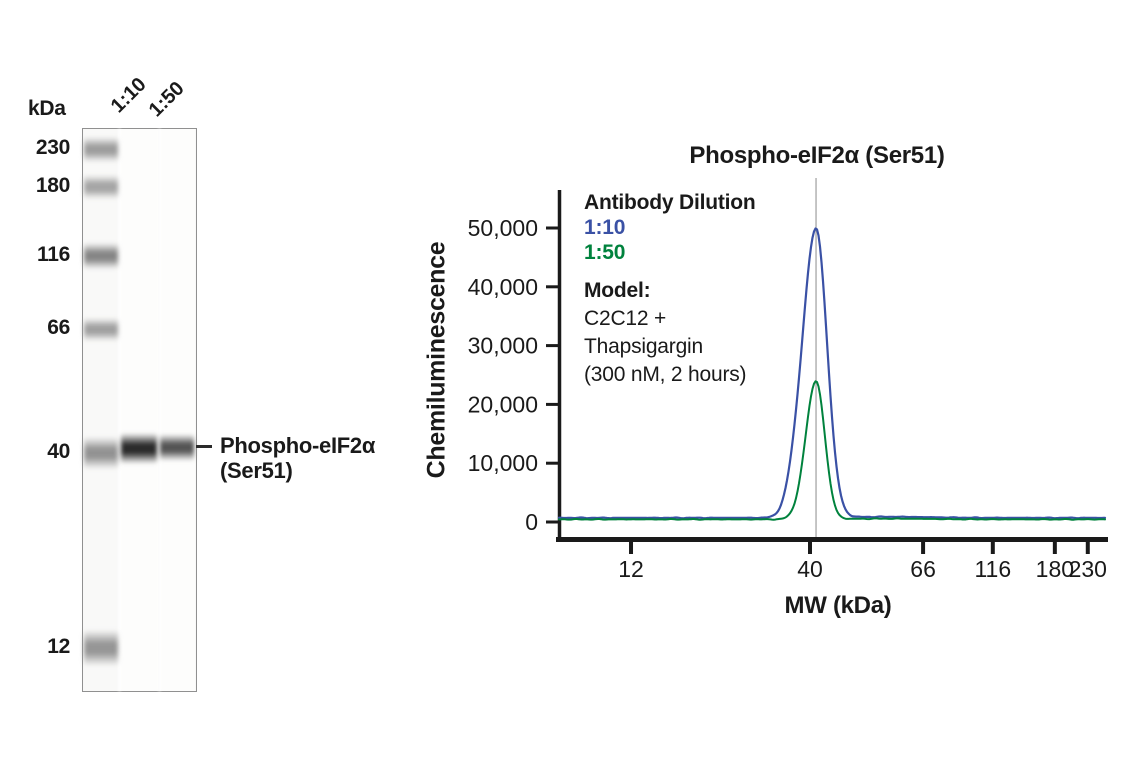 The height and width of the screenshot is (768, 1141). Describe the element at coordinates (631, 569) in the screenshot. I see `x-tick-label-12: 12` at that location.